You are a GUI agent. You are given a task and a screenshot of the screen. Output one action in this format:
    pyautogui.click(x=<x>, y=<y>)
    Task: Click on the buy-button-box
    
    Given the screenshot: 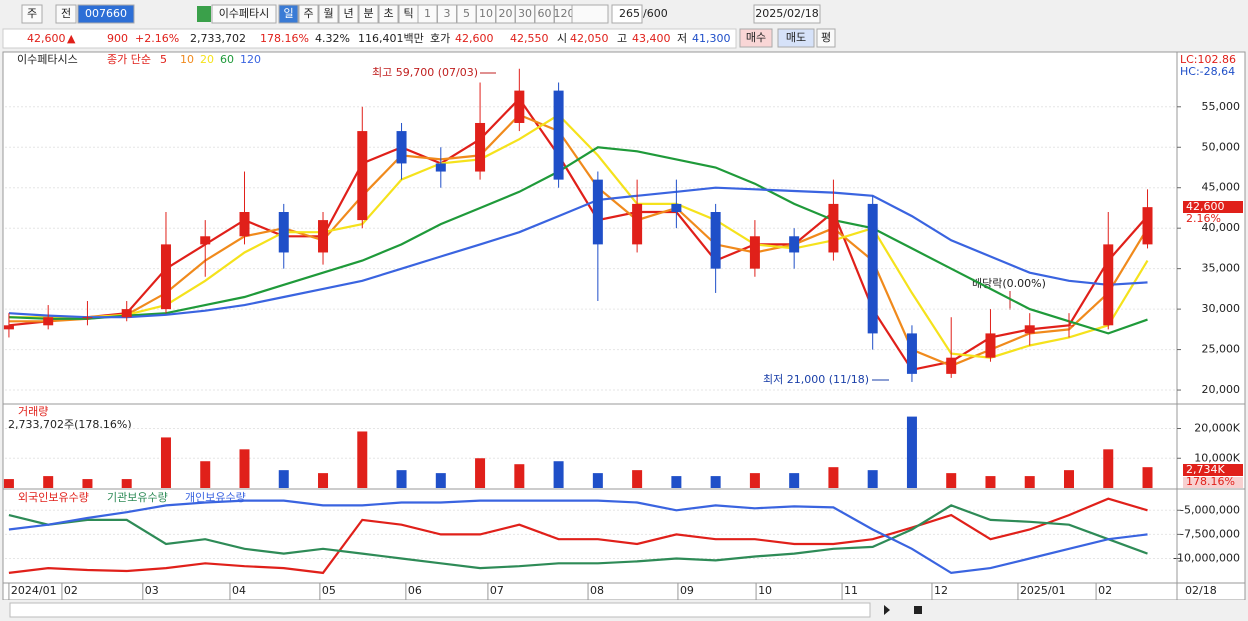 What is the action you would take?
    pyautogui.click(x=756, y=38)
    